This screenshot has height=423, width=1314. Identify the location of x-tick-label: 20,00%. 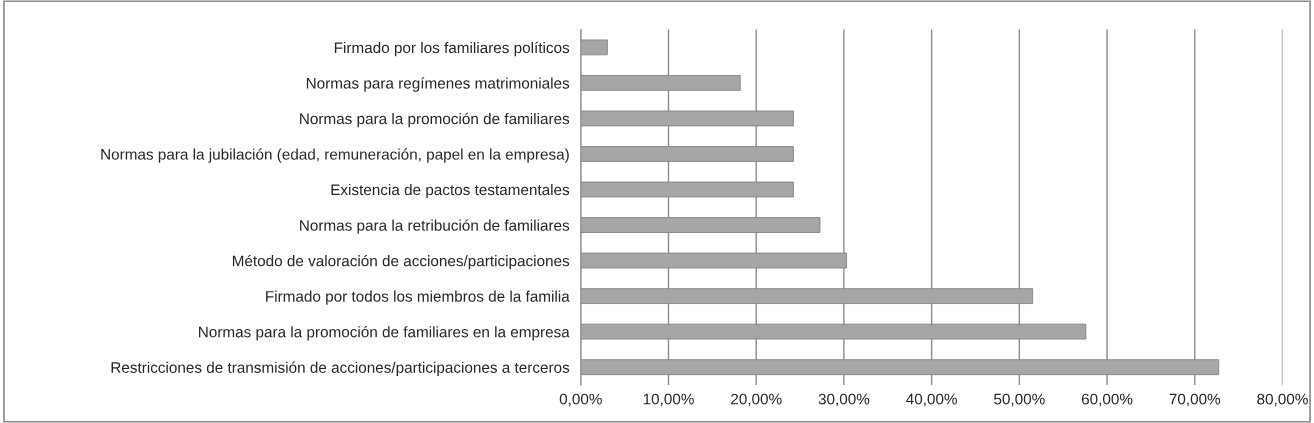
(756, 400).